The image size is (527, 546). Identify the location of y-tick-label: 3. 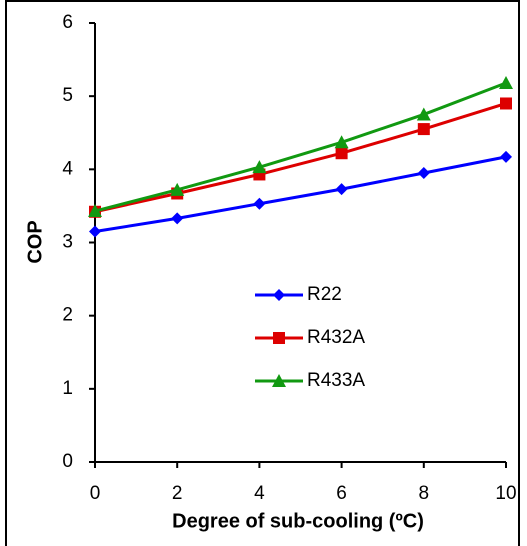
(67, 242).